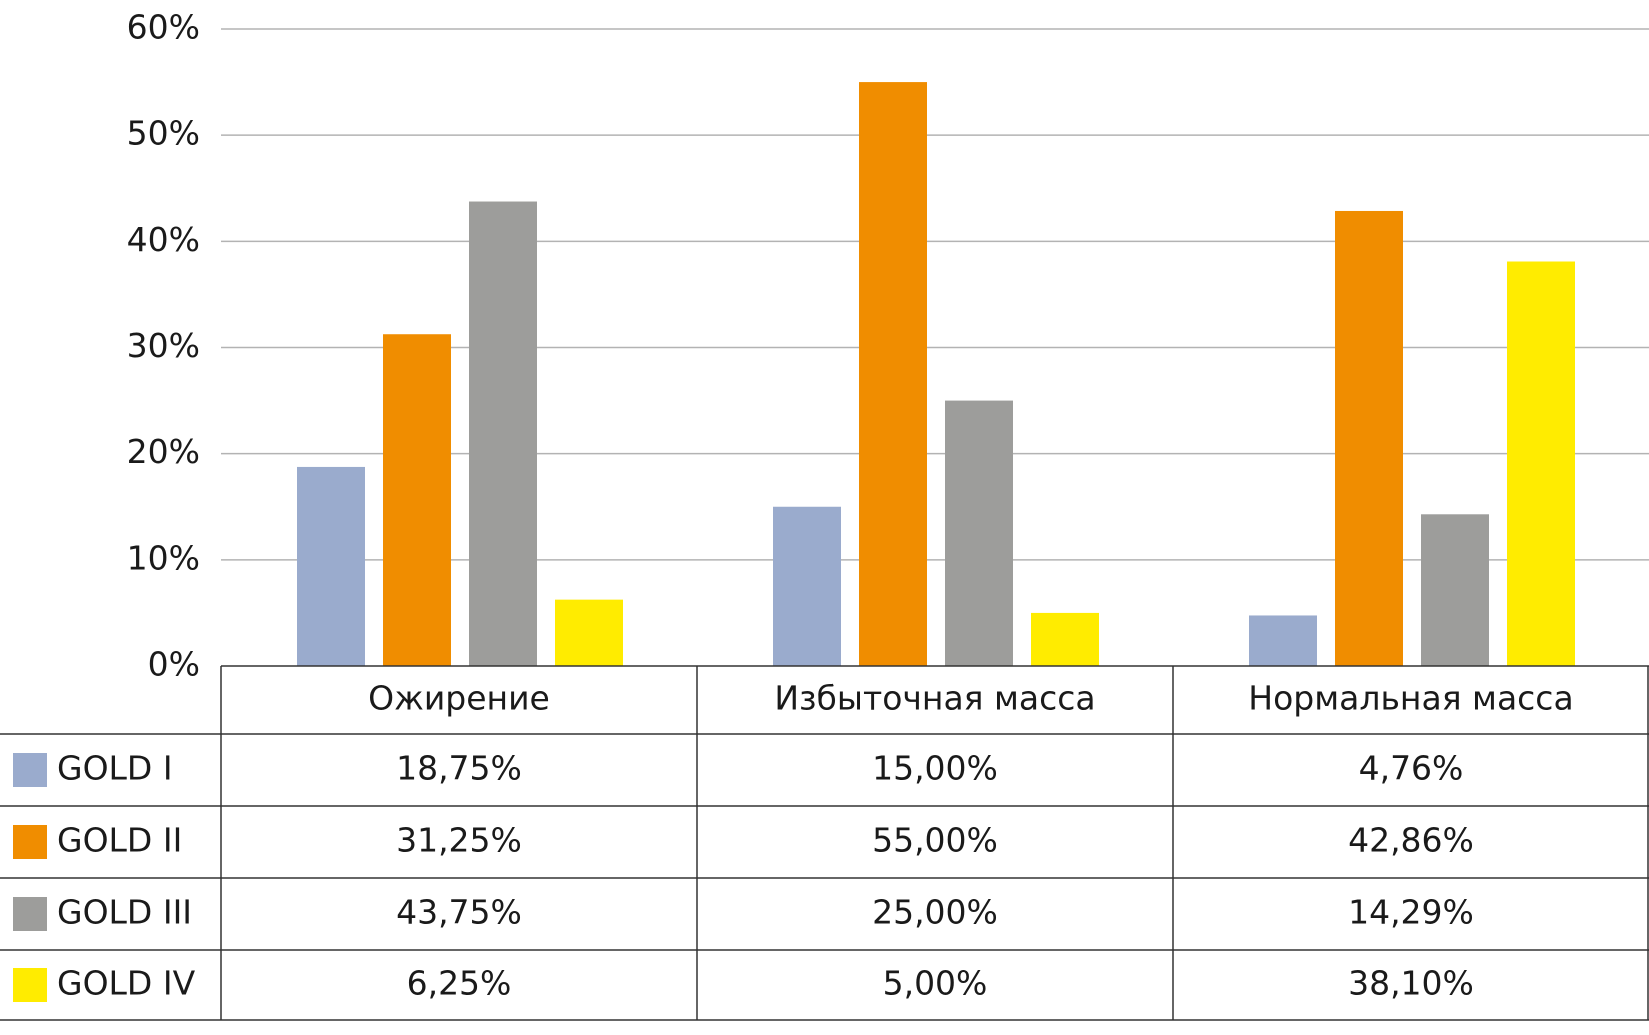 This screenshot has width=1649, height=1035. I want to click on data-label: 42,86%, so click(1411, 840).